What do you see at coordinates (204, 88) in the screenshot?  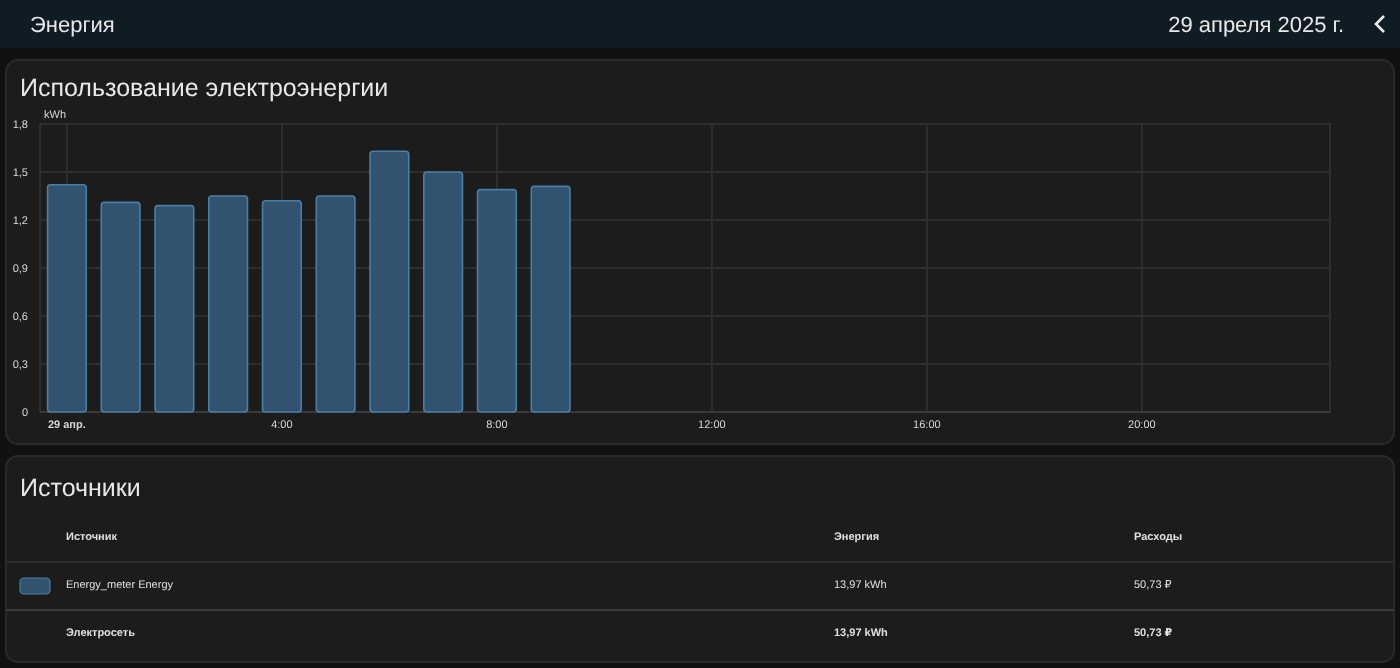 I see `chart-title: Использование электроэнергии` at bounding box center [204, 88].